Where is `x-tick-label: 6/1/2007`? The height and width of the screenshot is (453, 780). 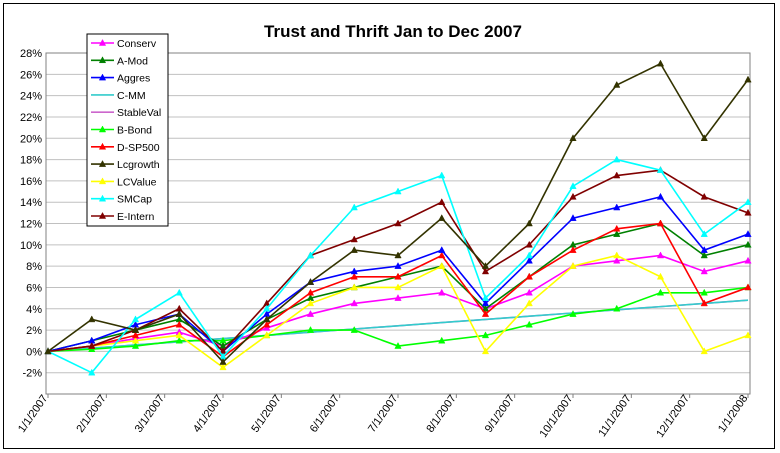 x-tick-label: 6/1/2007 is located at coordinates (325, 414).